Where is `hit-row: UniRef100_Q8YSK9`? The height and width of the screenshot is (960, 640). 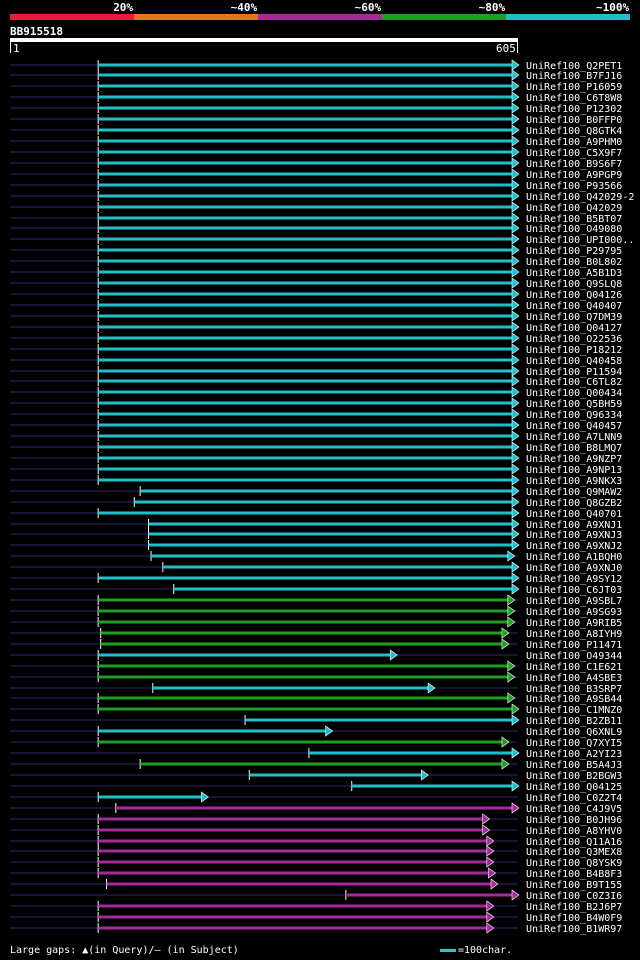 hit-row: UniRef100_Q8YSK9 is located at coordinates (316, 862).